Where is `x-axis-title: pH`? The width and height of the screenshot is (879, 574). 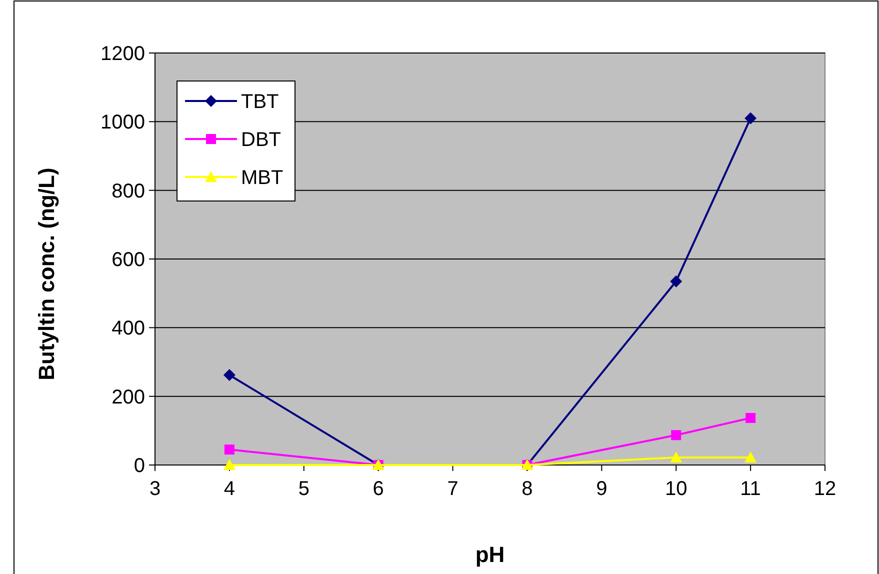
x-axis-title: pH is located at coordinates (490, 554).